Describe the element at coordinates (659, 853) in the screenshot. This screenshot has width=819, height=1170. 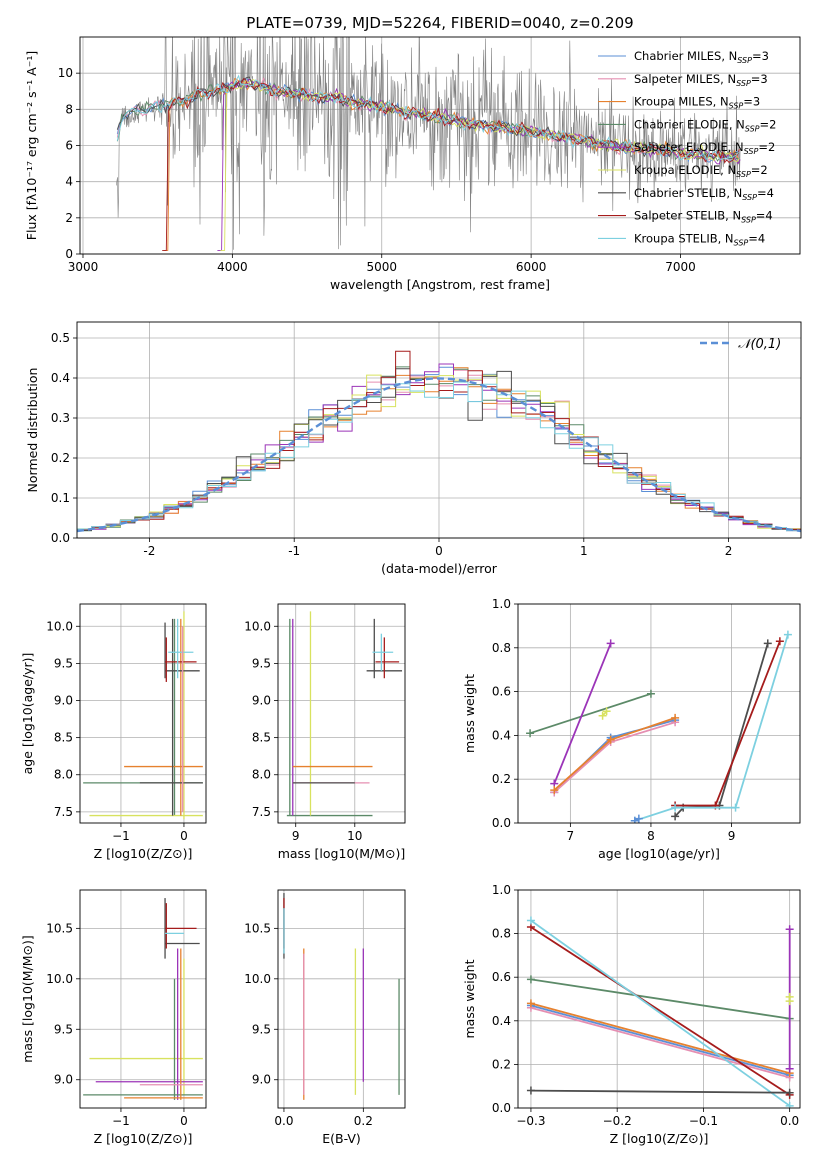
I see `x-axis-label: age [log10(age/yr)]` at that location.